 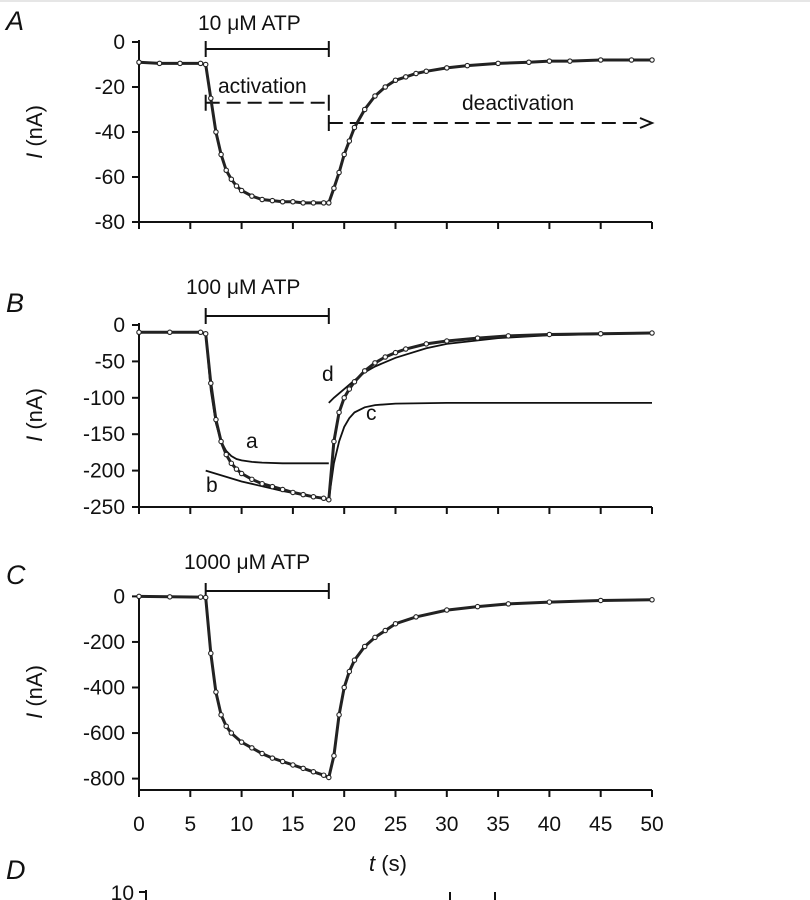 What do you see at coordinates (104, 471) in the screenshot?
I see `panel-b-ytick-label: -200` at bounding box center [104, 471].